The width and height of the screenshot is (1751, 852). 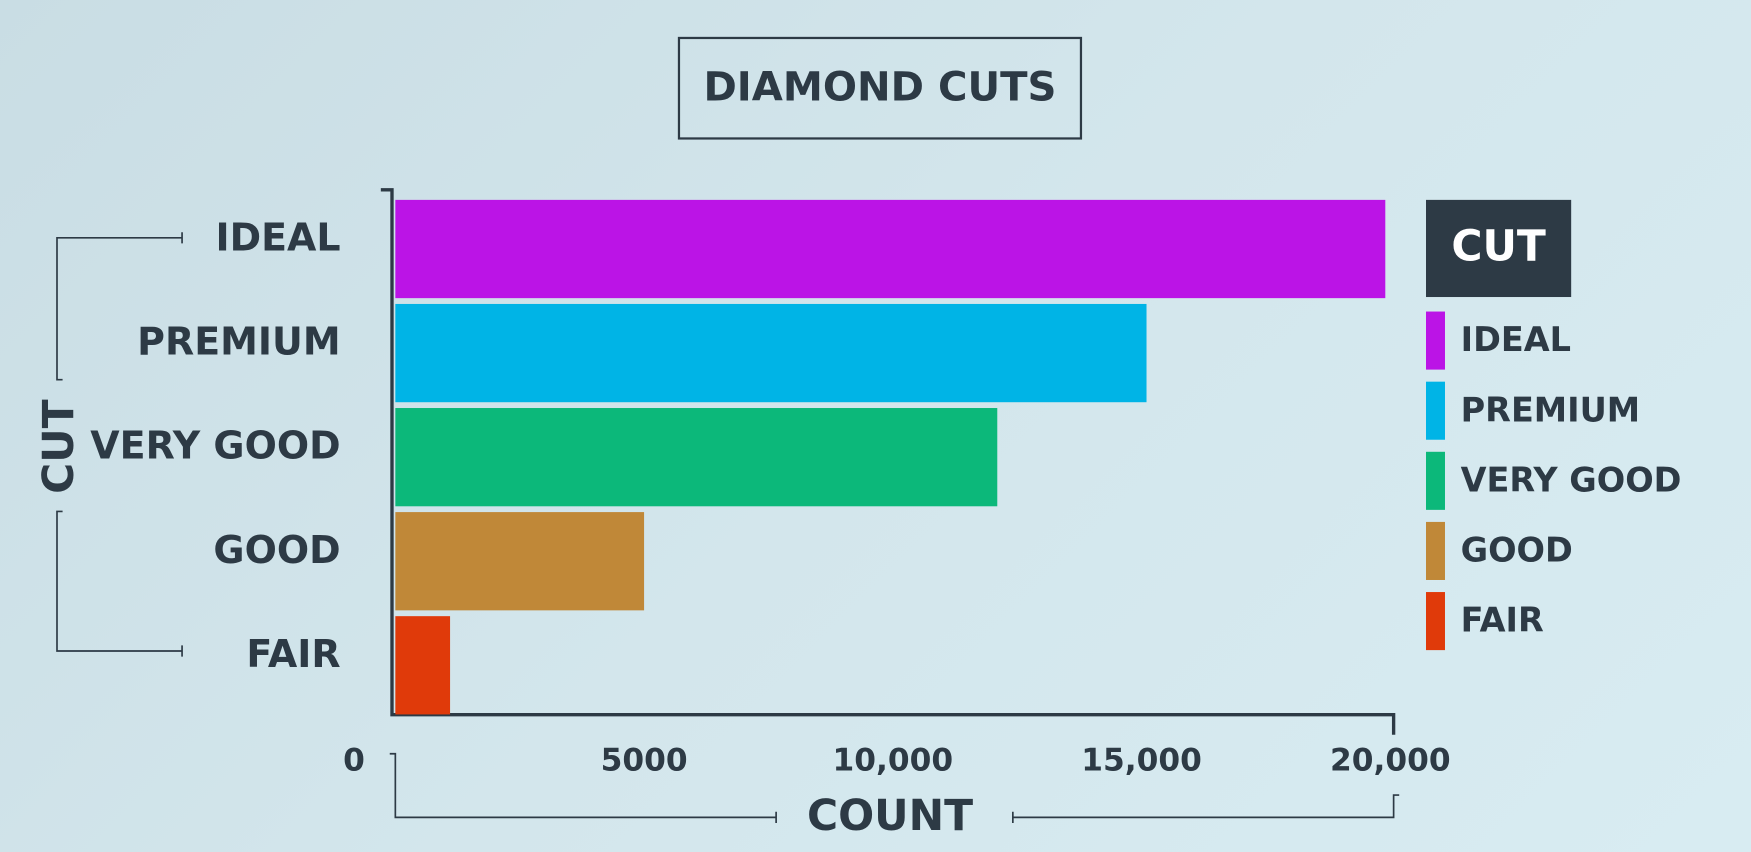 I want to click on x-tick-label: 20,000, so click(x=1390, y=761).